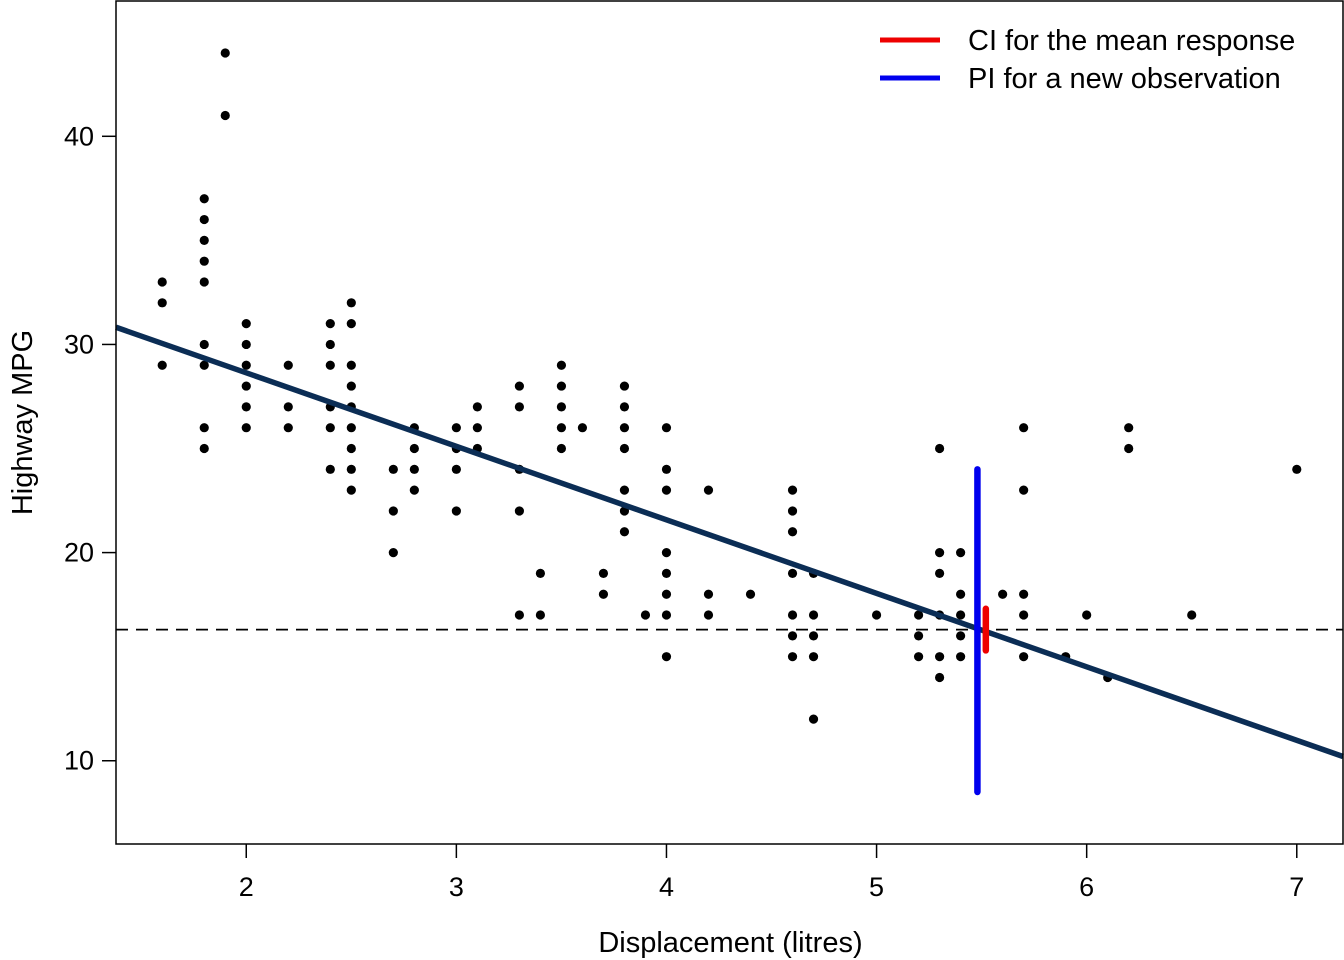 This screenshot has width=1344, height=960. What do you see at coordinates (1086, 887) in the screenshot?
I see `x-tick-label: 6` at bounding box center [1086, 887].